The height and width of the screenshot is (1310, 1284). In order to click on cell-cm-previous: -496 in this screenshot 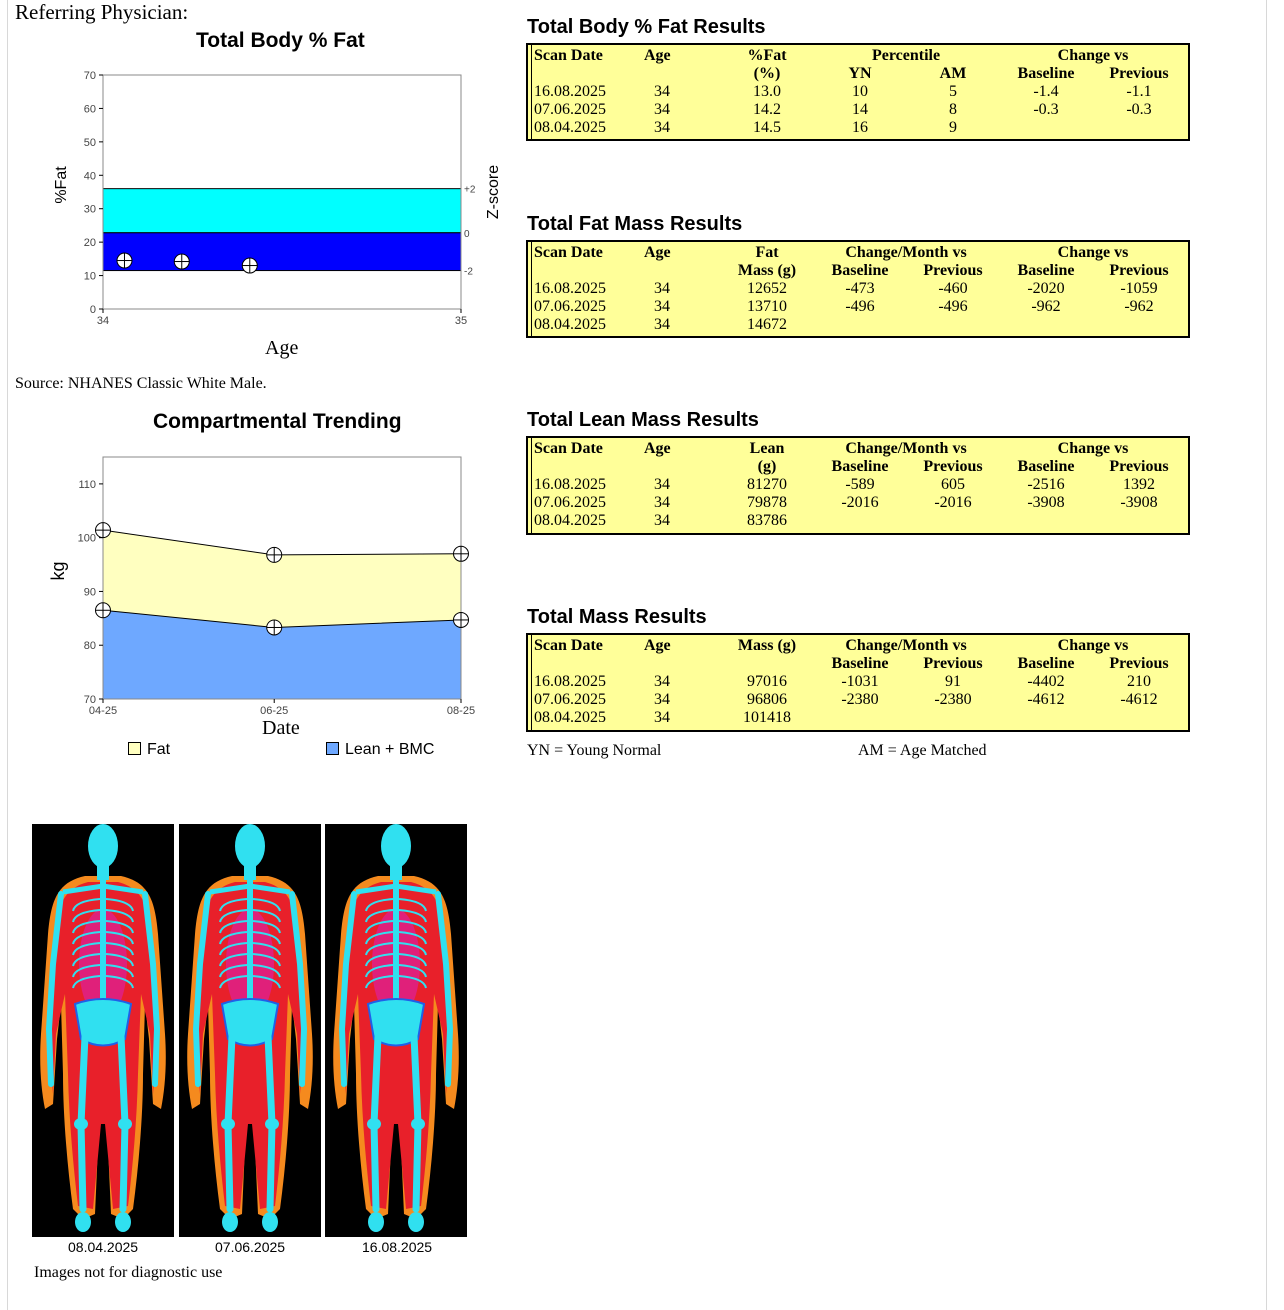, I will do `click(953, 306)`.